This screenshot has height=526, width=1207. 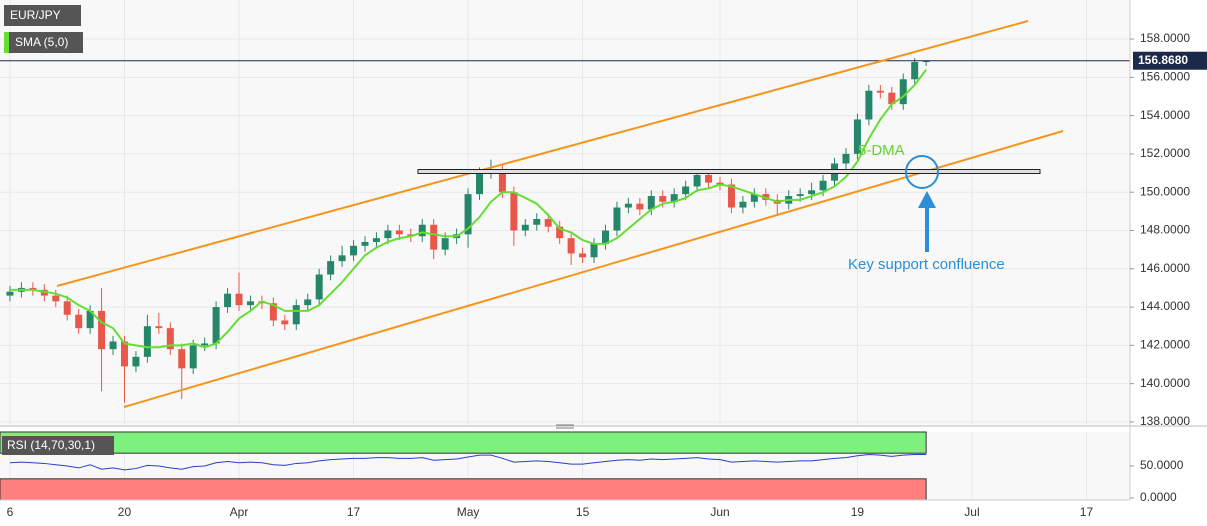 What do you see at coordinates (239, 512) in the screenshot?
I see `x-tick-label: Apr` at bounding box center [239, 512].